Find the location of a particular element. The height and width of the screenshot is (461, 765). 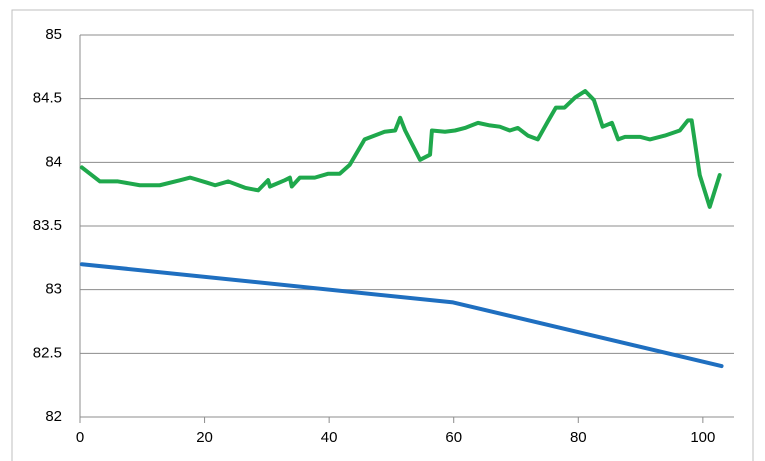

y-tick-label: 83 is located at coordinates (53, 289).